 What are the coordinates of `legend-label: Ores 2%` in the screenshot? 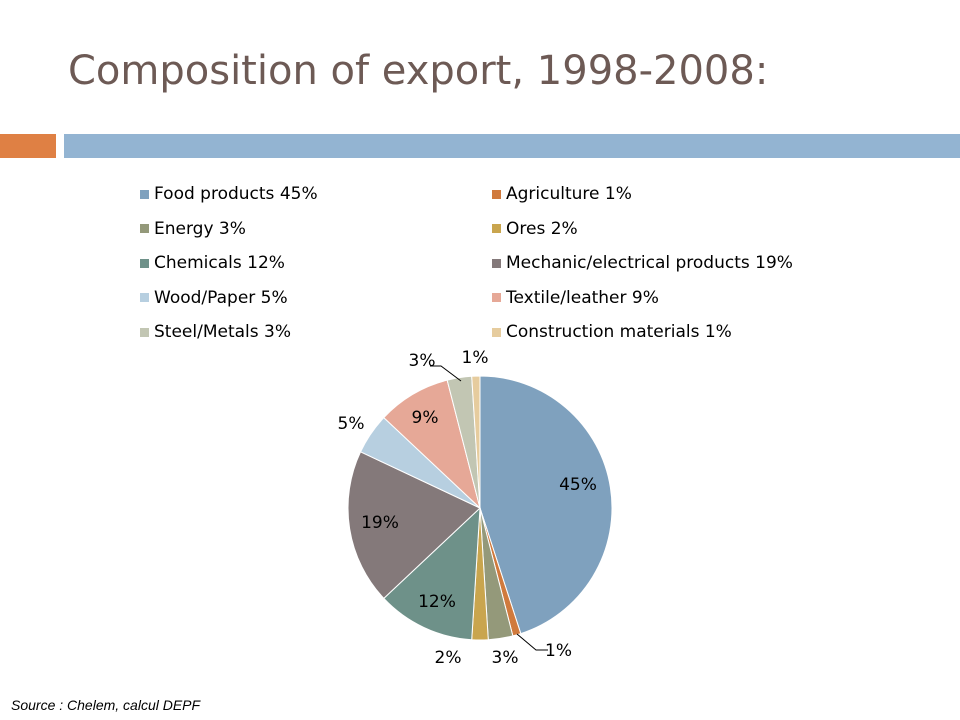 It's located at (542, 228).